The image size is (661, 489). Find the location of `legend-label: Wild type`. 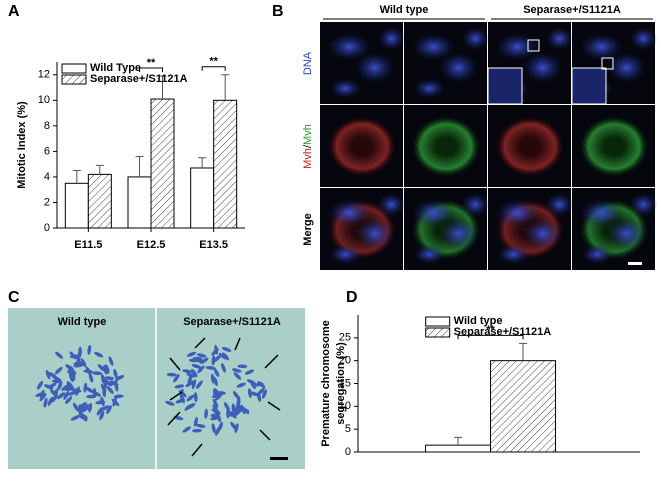

legend-label: Wild type is located at coordinates (478, 321).